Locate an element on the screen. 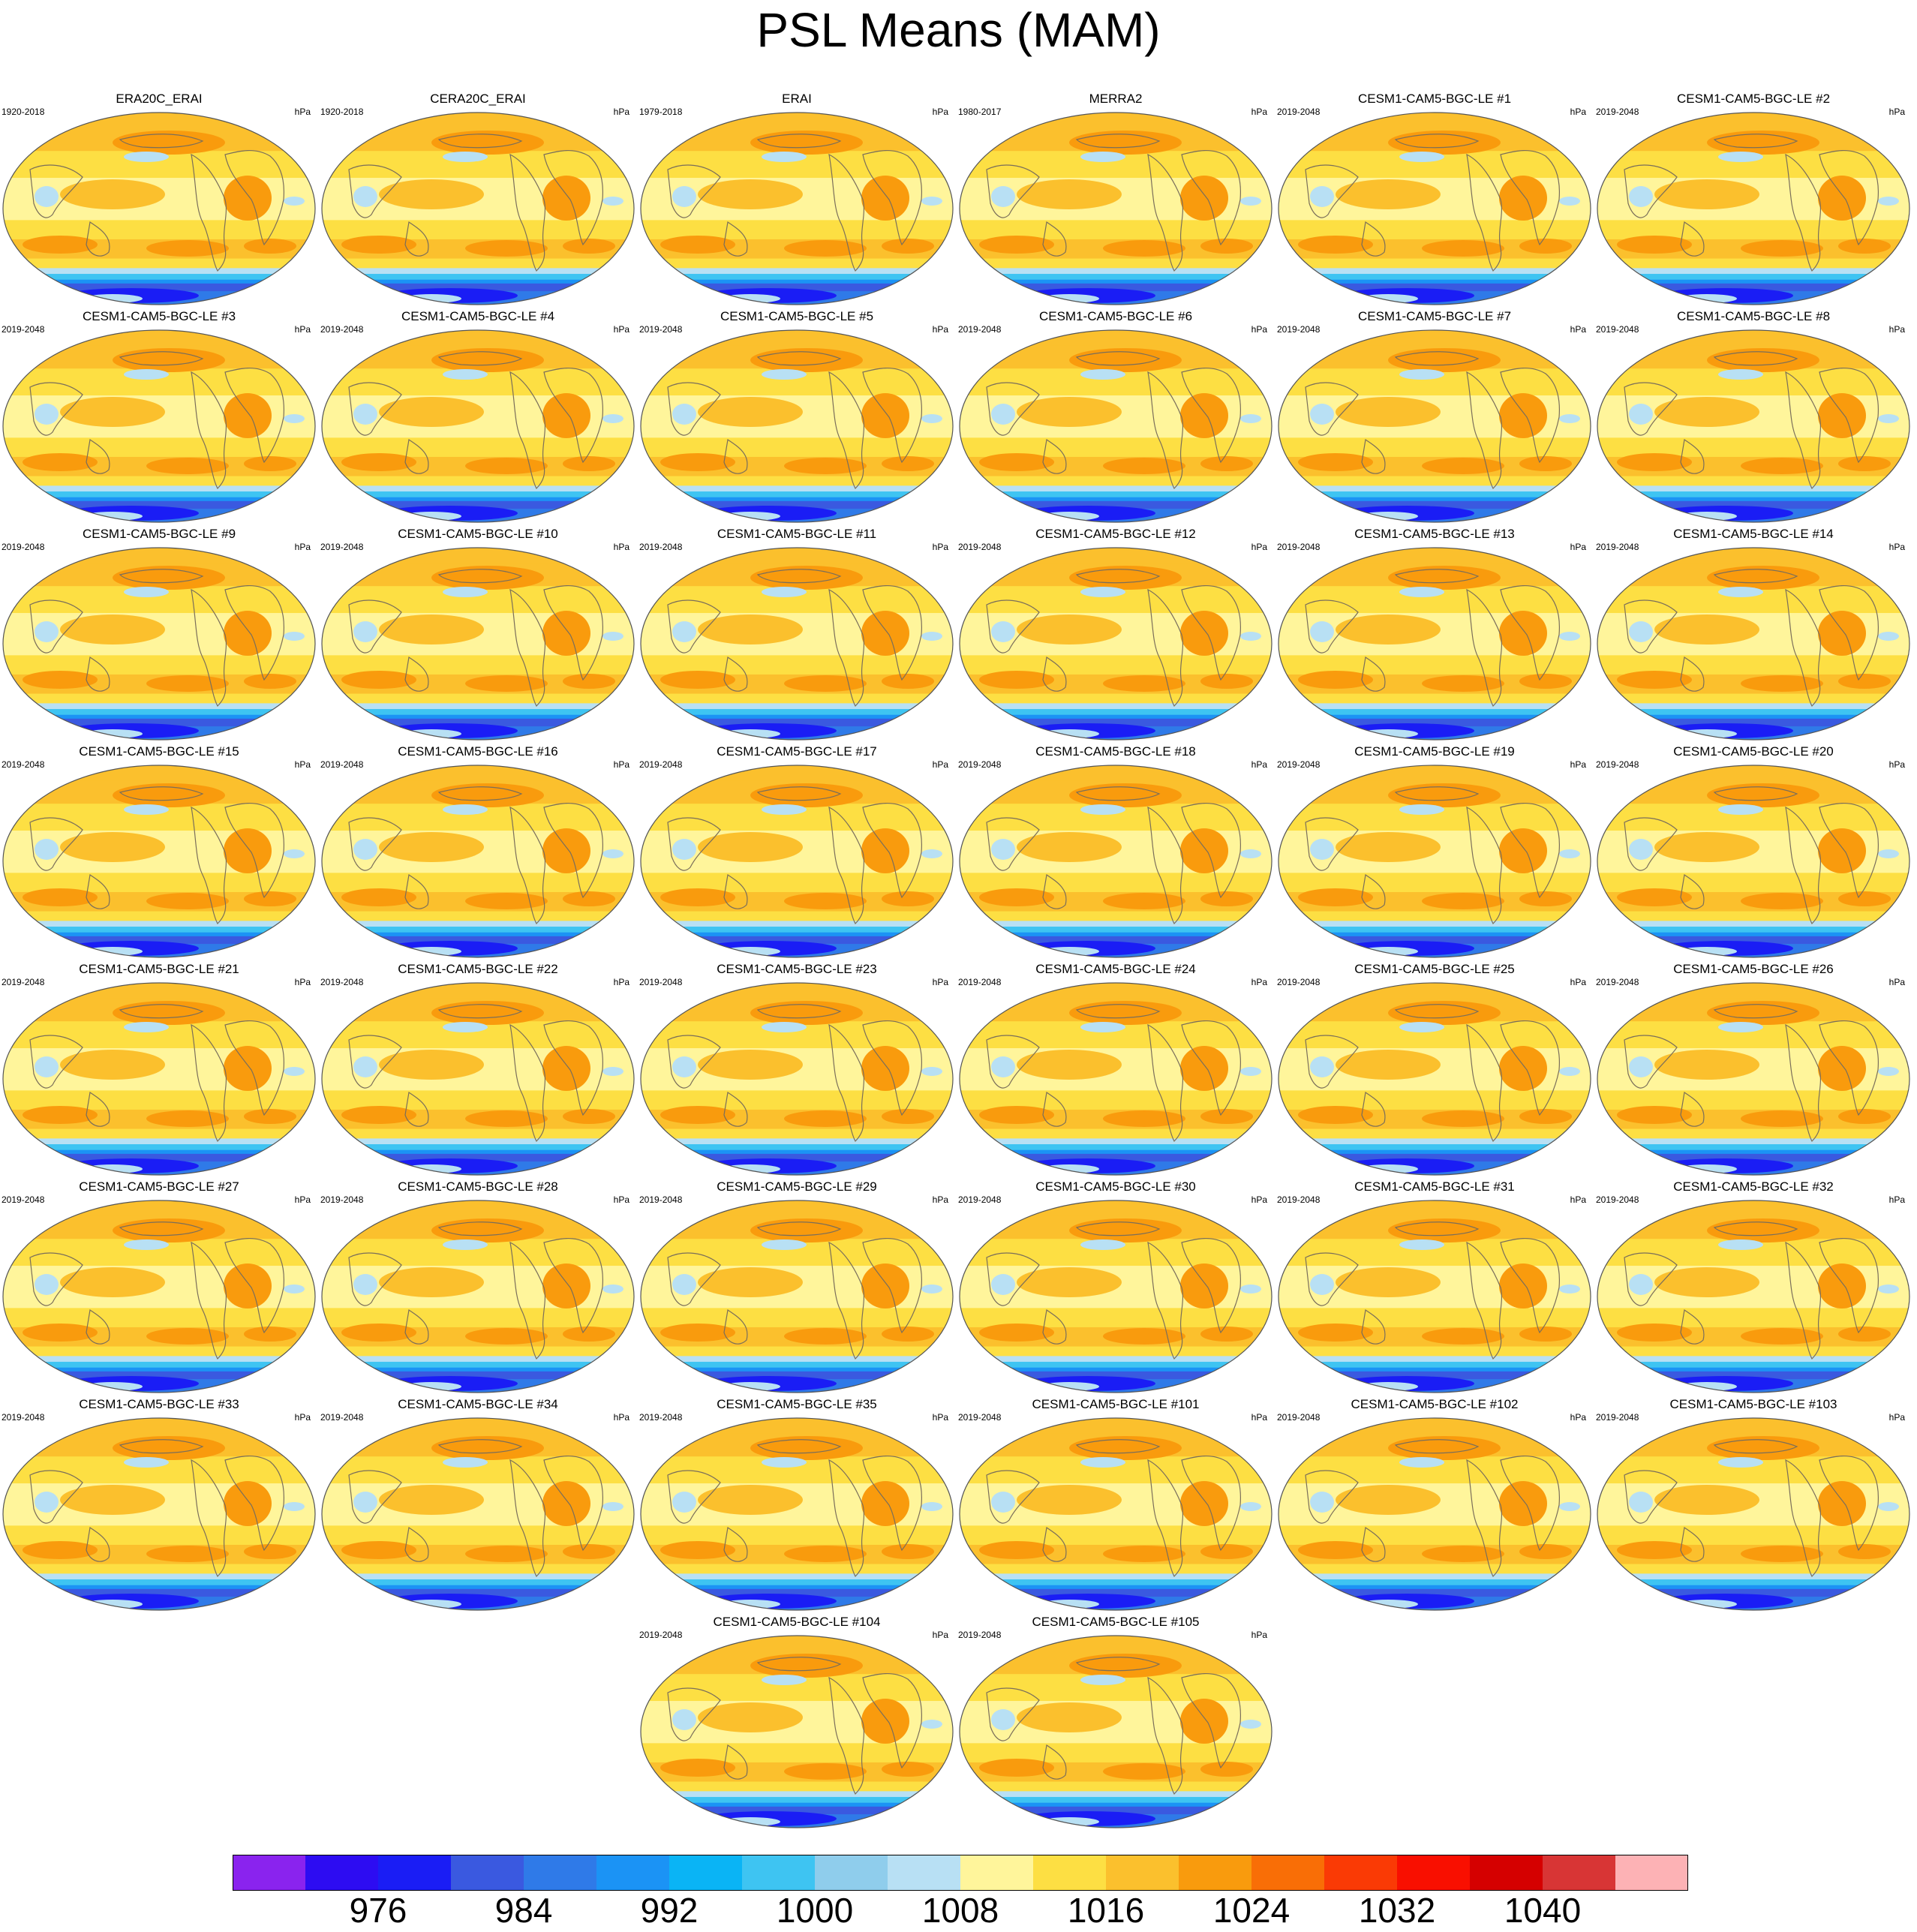  colorbar-tick-label: 976 is located at coordinates (378, 1910).